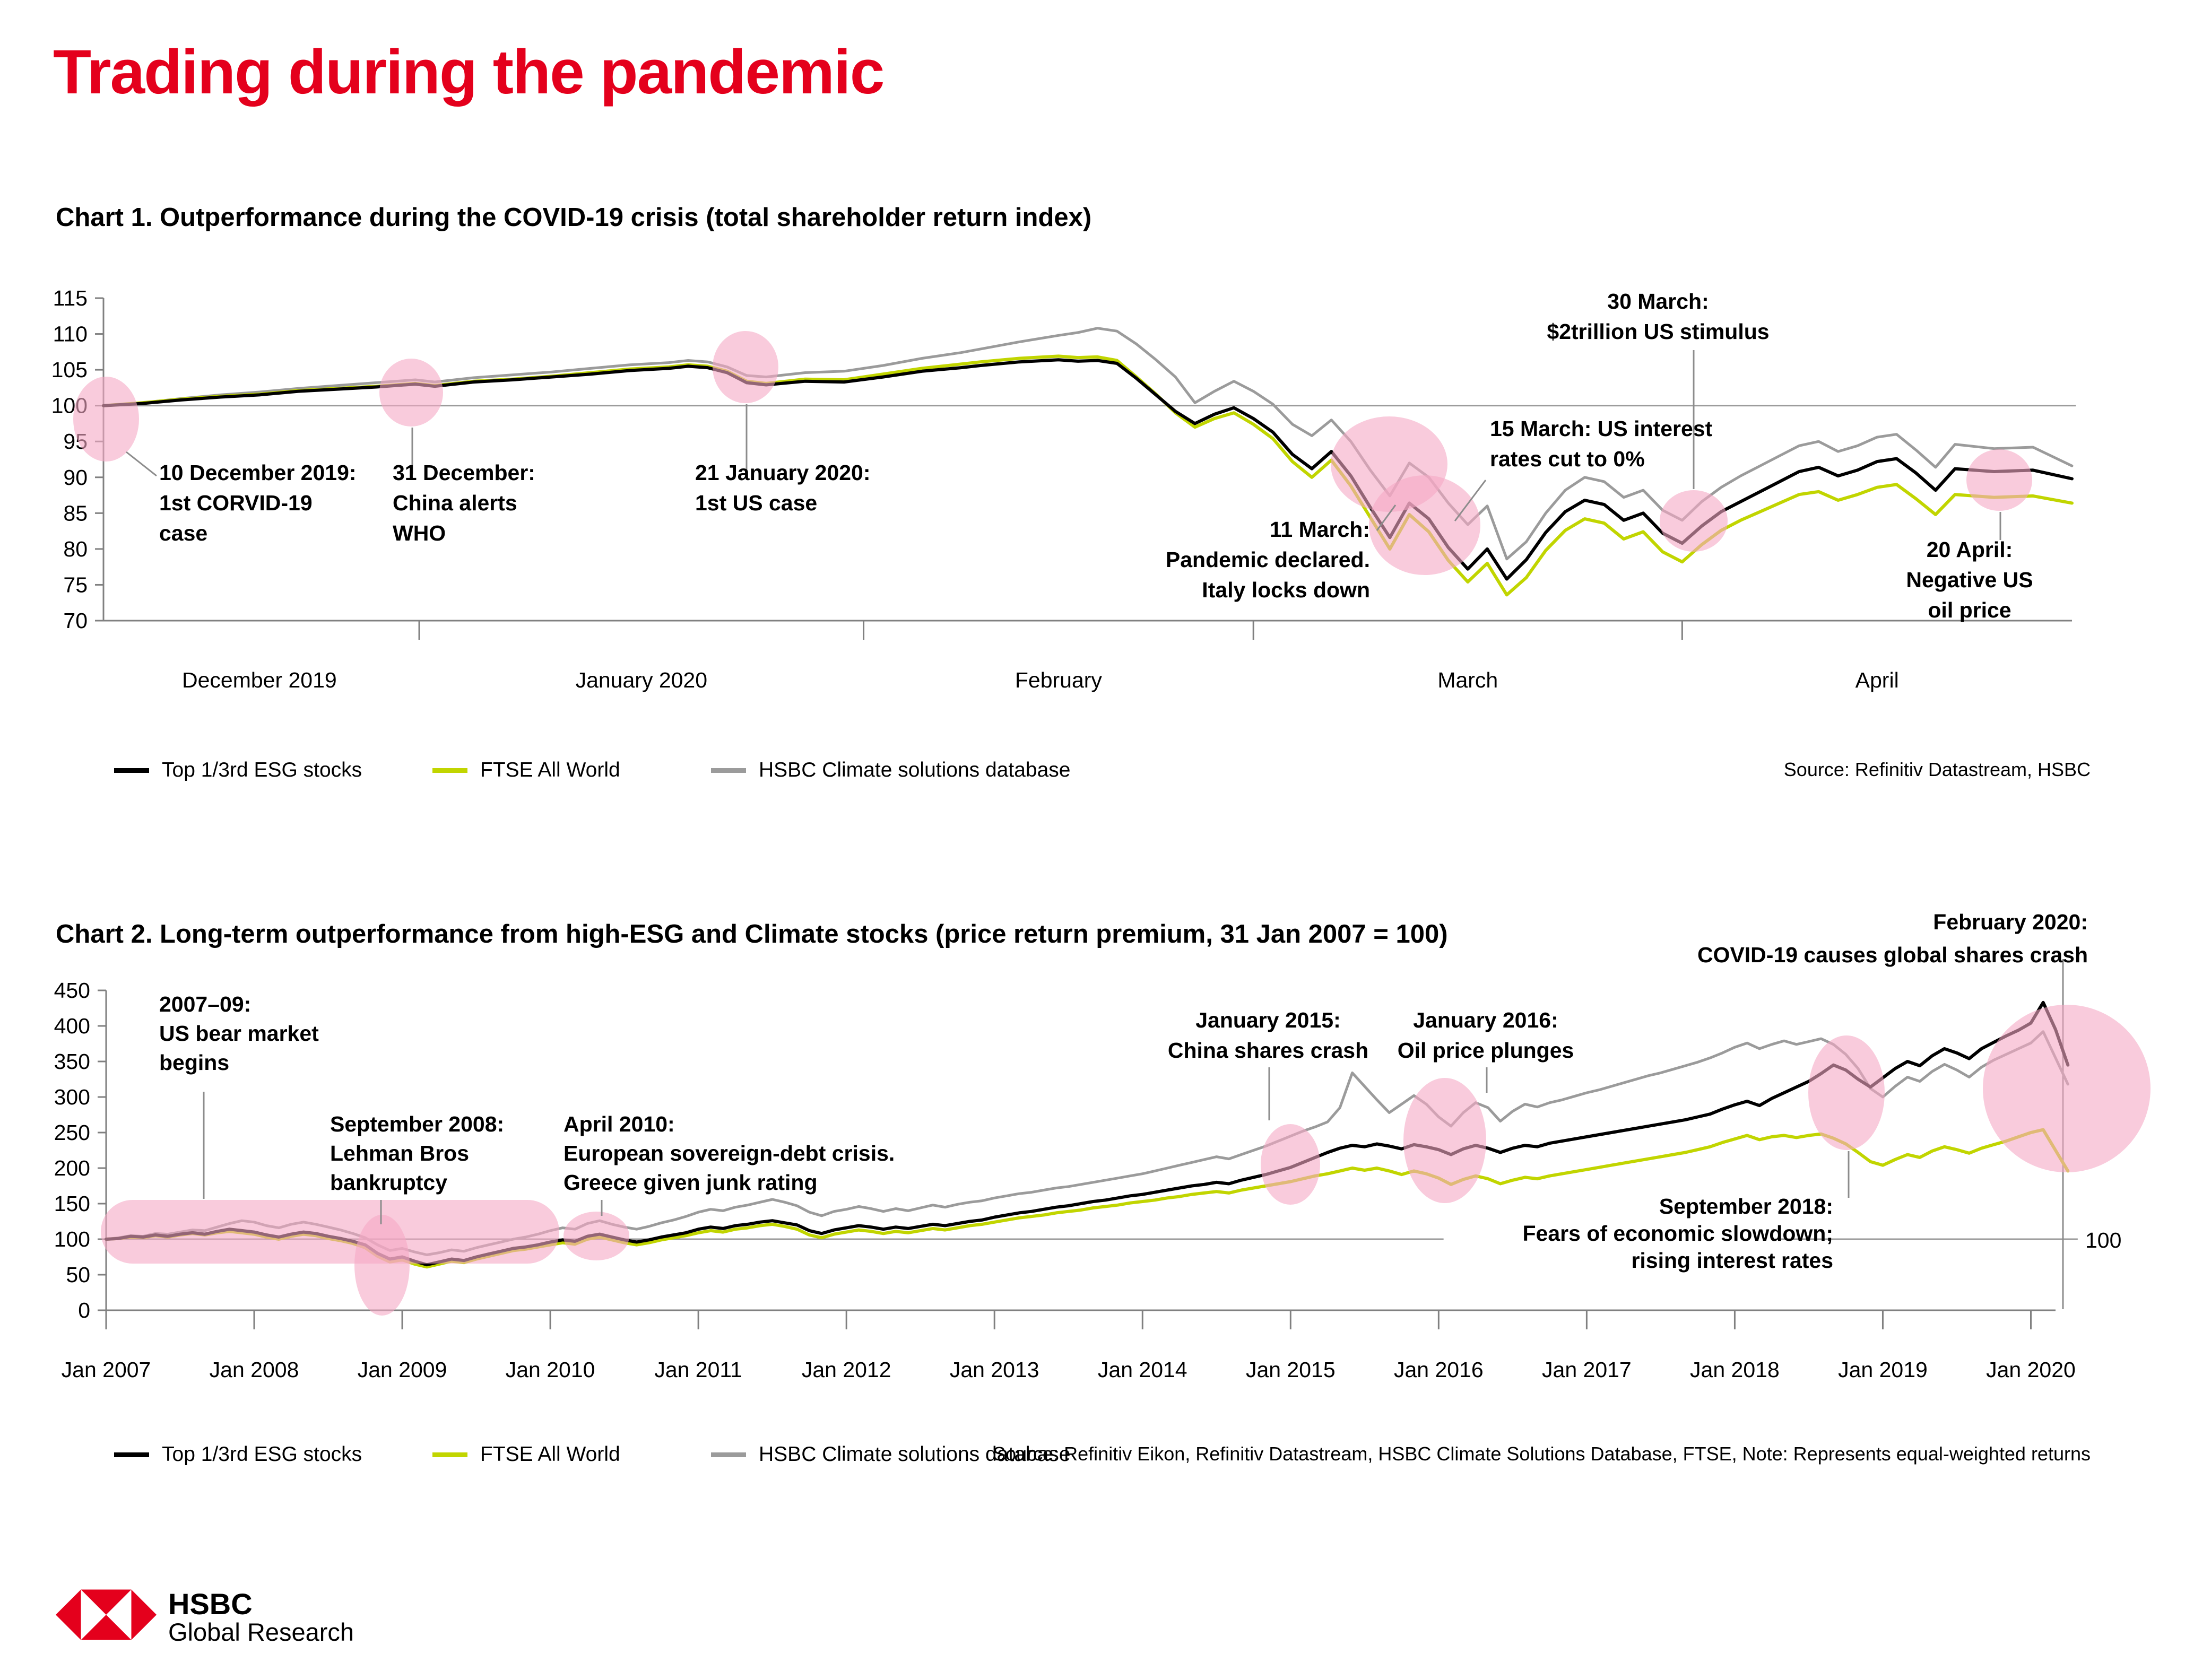 This screenshot has height=1680, width=2211. Describe the element at coordinates (1970, 580) in the screenshot. I see `c1-annotation-text: Negative US` at that location.